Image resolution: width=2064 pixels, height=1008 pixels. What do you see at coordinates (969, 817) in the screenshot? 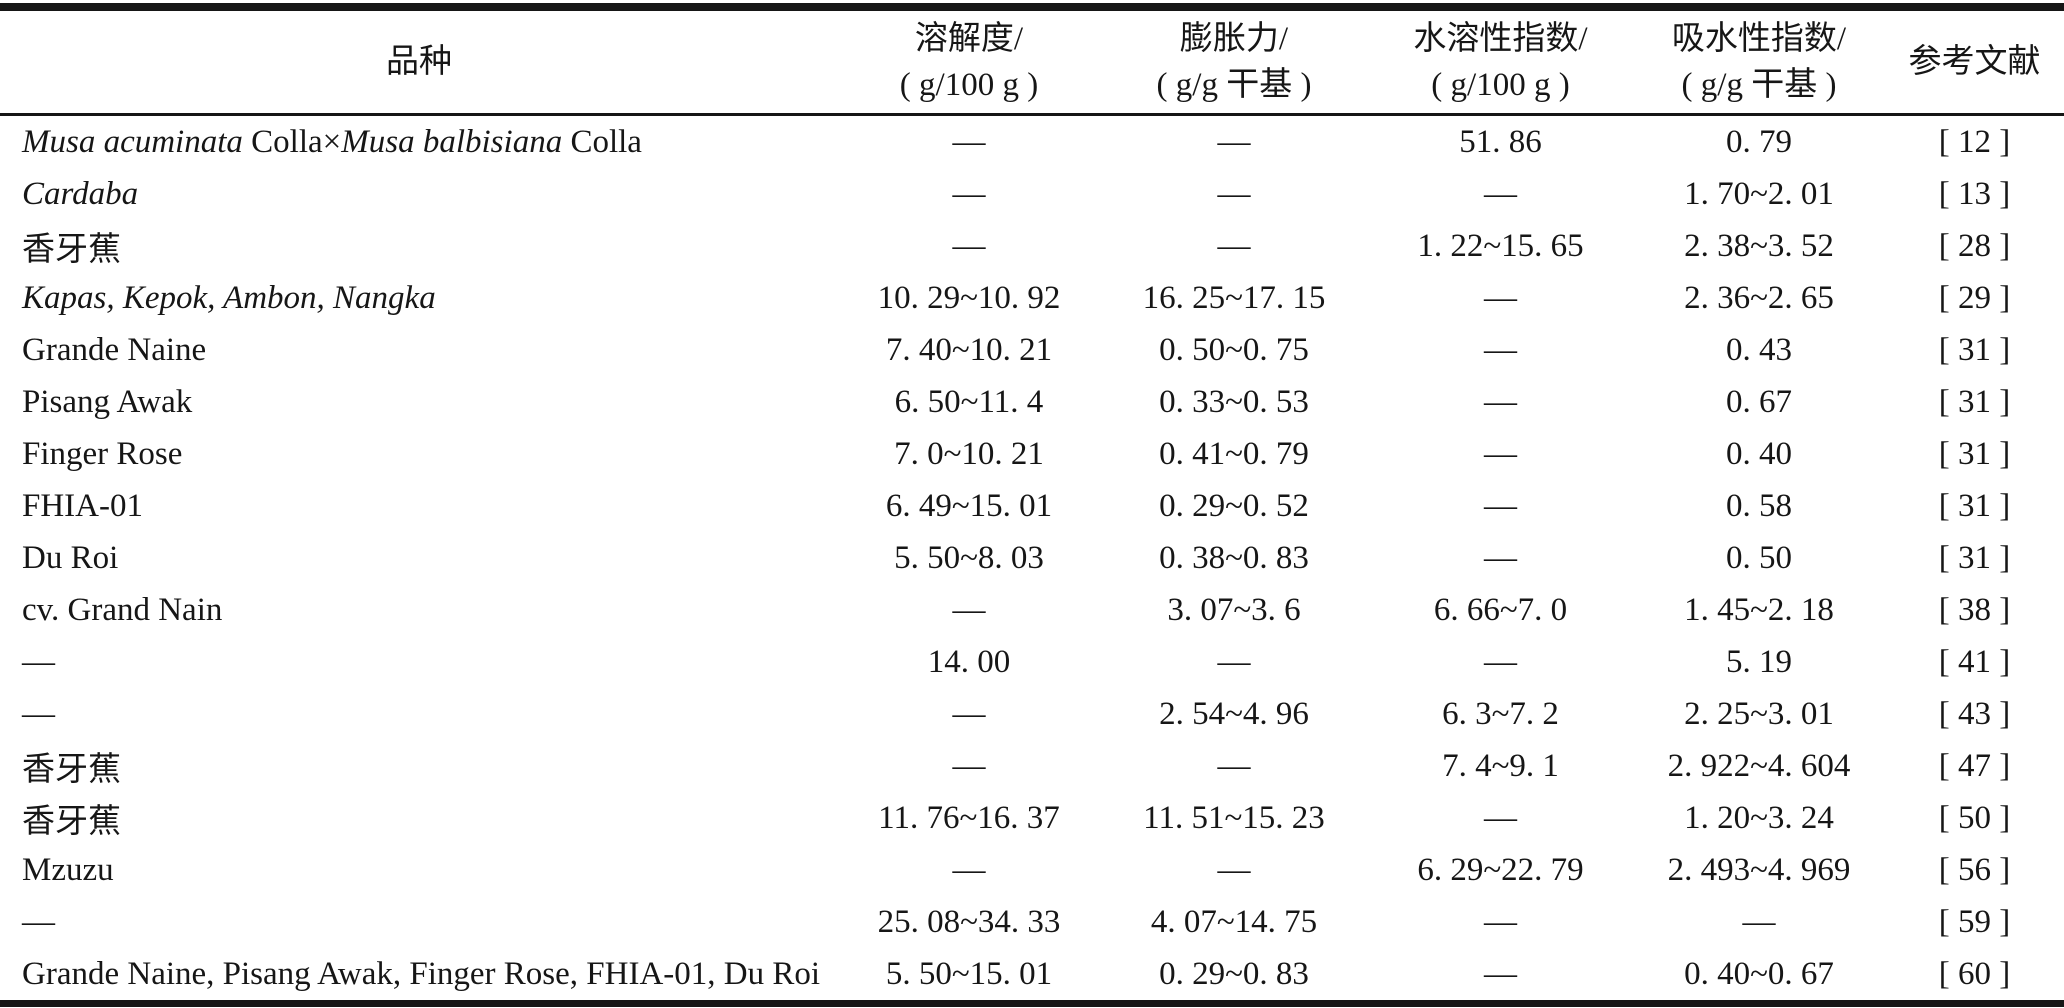
I see `value-cell: 11. 76~16. 37` at bounding box center [969, 817].